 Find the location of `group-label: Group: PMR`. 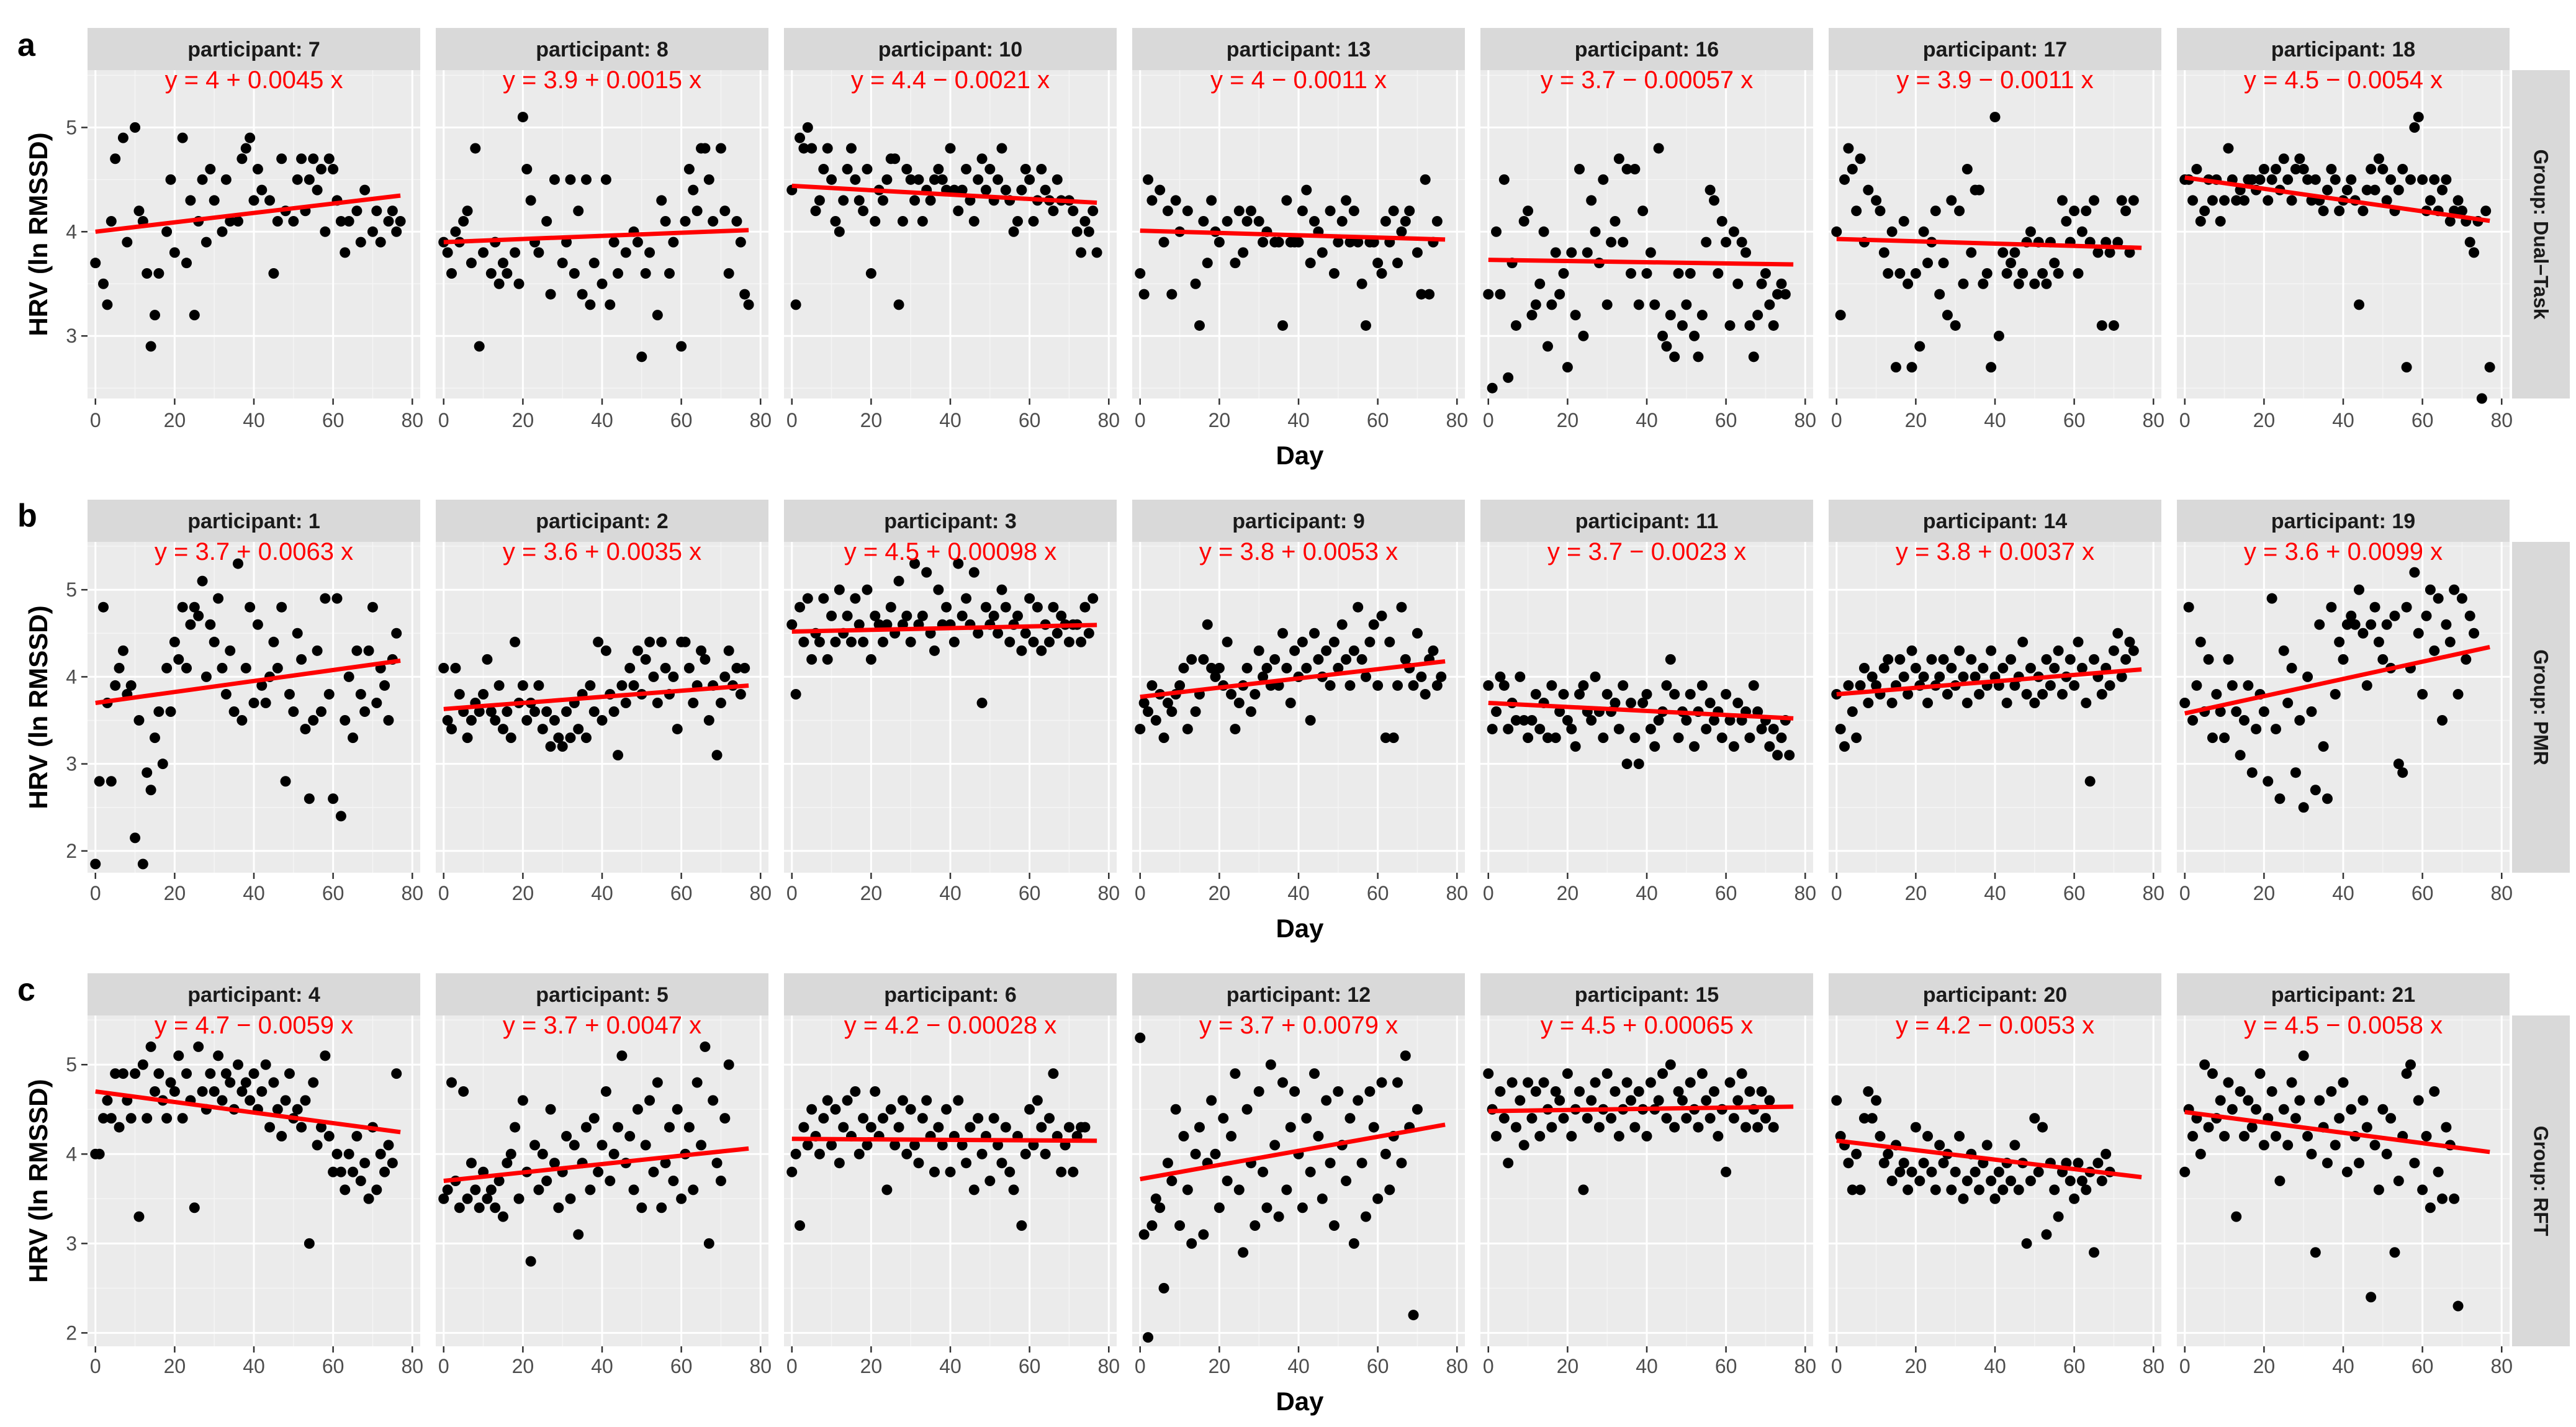

group-label: Group: PMR is located at coordinates (2541, 707).